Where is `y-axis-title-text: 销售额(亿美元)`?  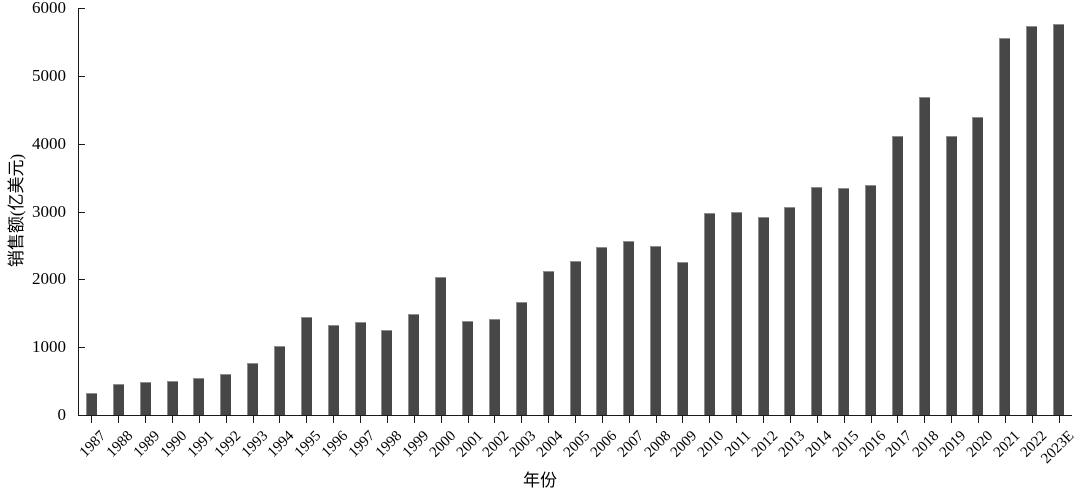 y-axis-title-text: 销售额(亿美元) is located at coordinates (17, 210).